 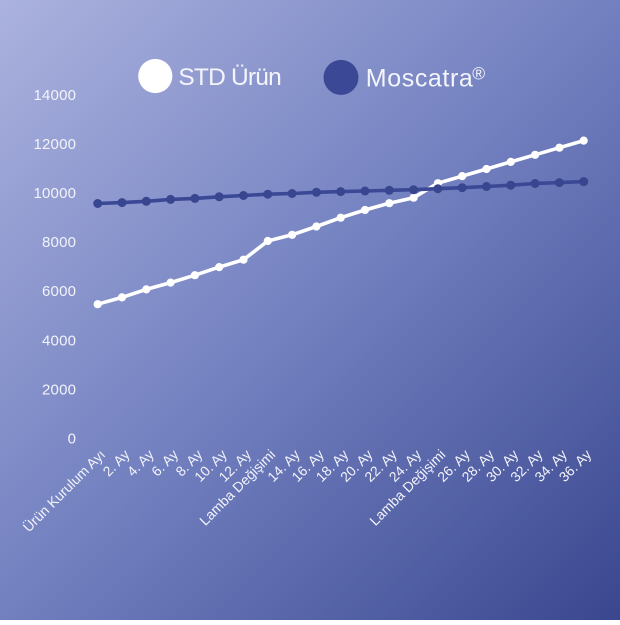 I want to click on svg-text: 2000, so click(x=59, y=389).